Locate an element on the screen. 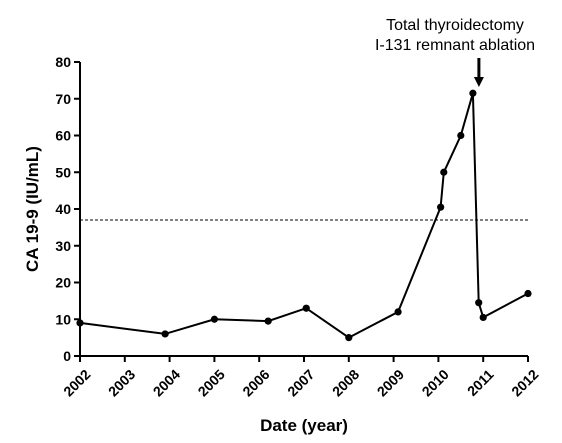 The height and width of the screenshot is (443, 562). x-tick-label: 2004 is located at coordinates (166, 382).